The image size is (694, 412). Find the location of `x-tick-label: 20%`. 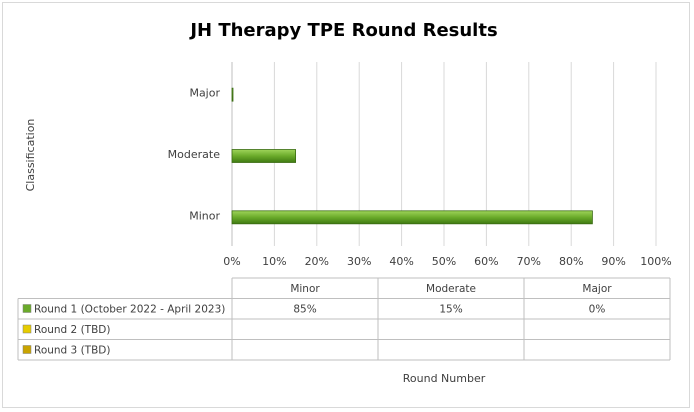

x-tick-label: 20% is located at coordinates (317, 261).